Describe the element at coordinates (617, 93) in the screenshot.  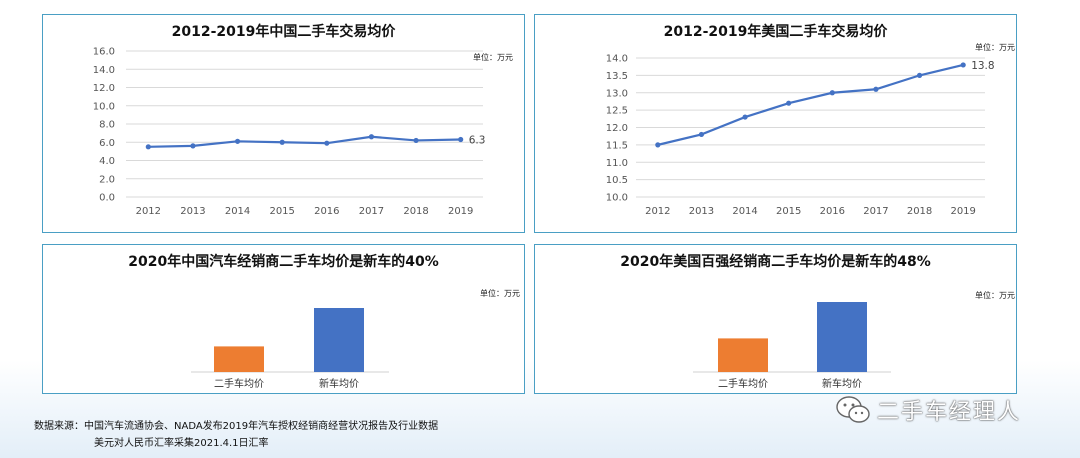
I see `y-tick-label: 13.0` at that location.